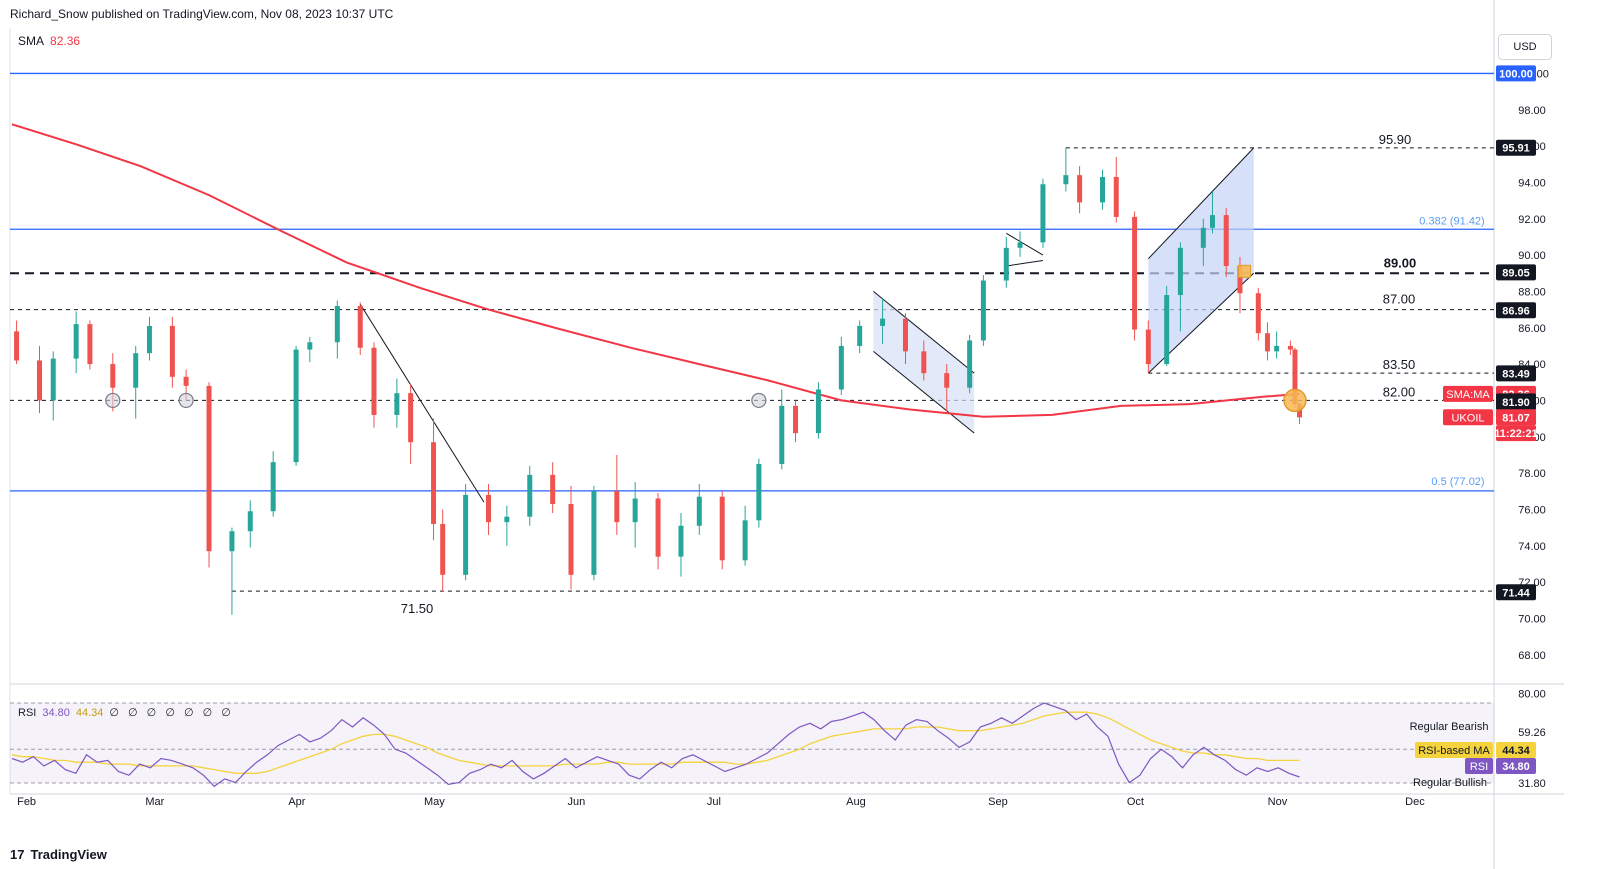 The width and height of the screenshot is (1606, 869). I want to click on level-label: 0.5 (77.02), so click(1457, 482).